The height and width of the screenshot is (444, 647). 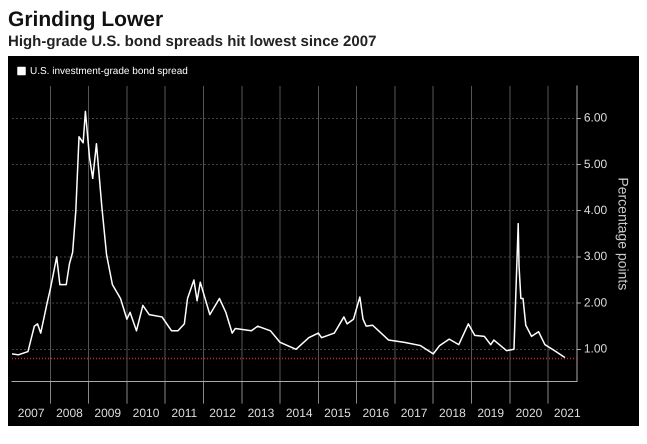 I want to click on x-tick-label: 2012, so click(x=222, y=413).